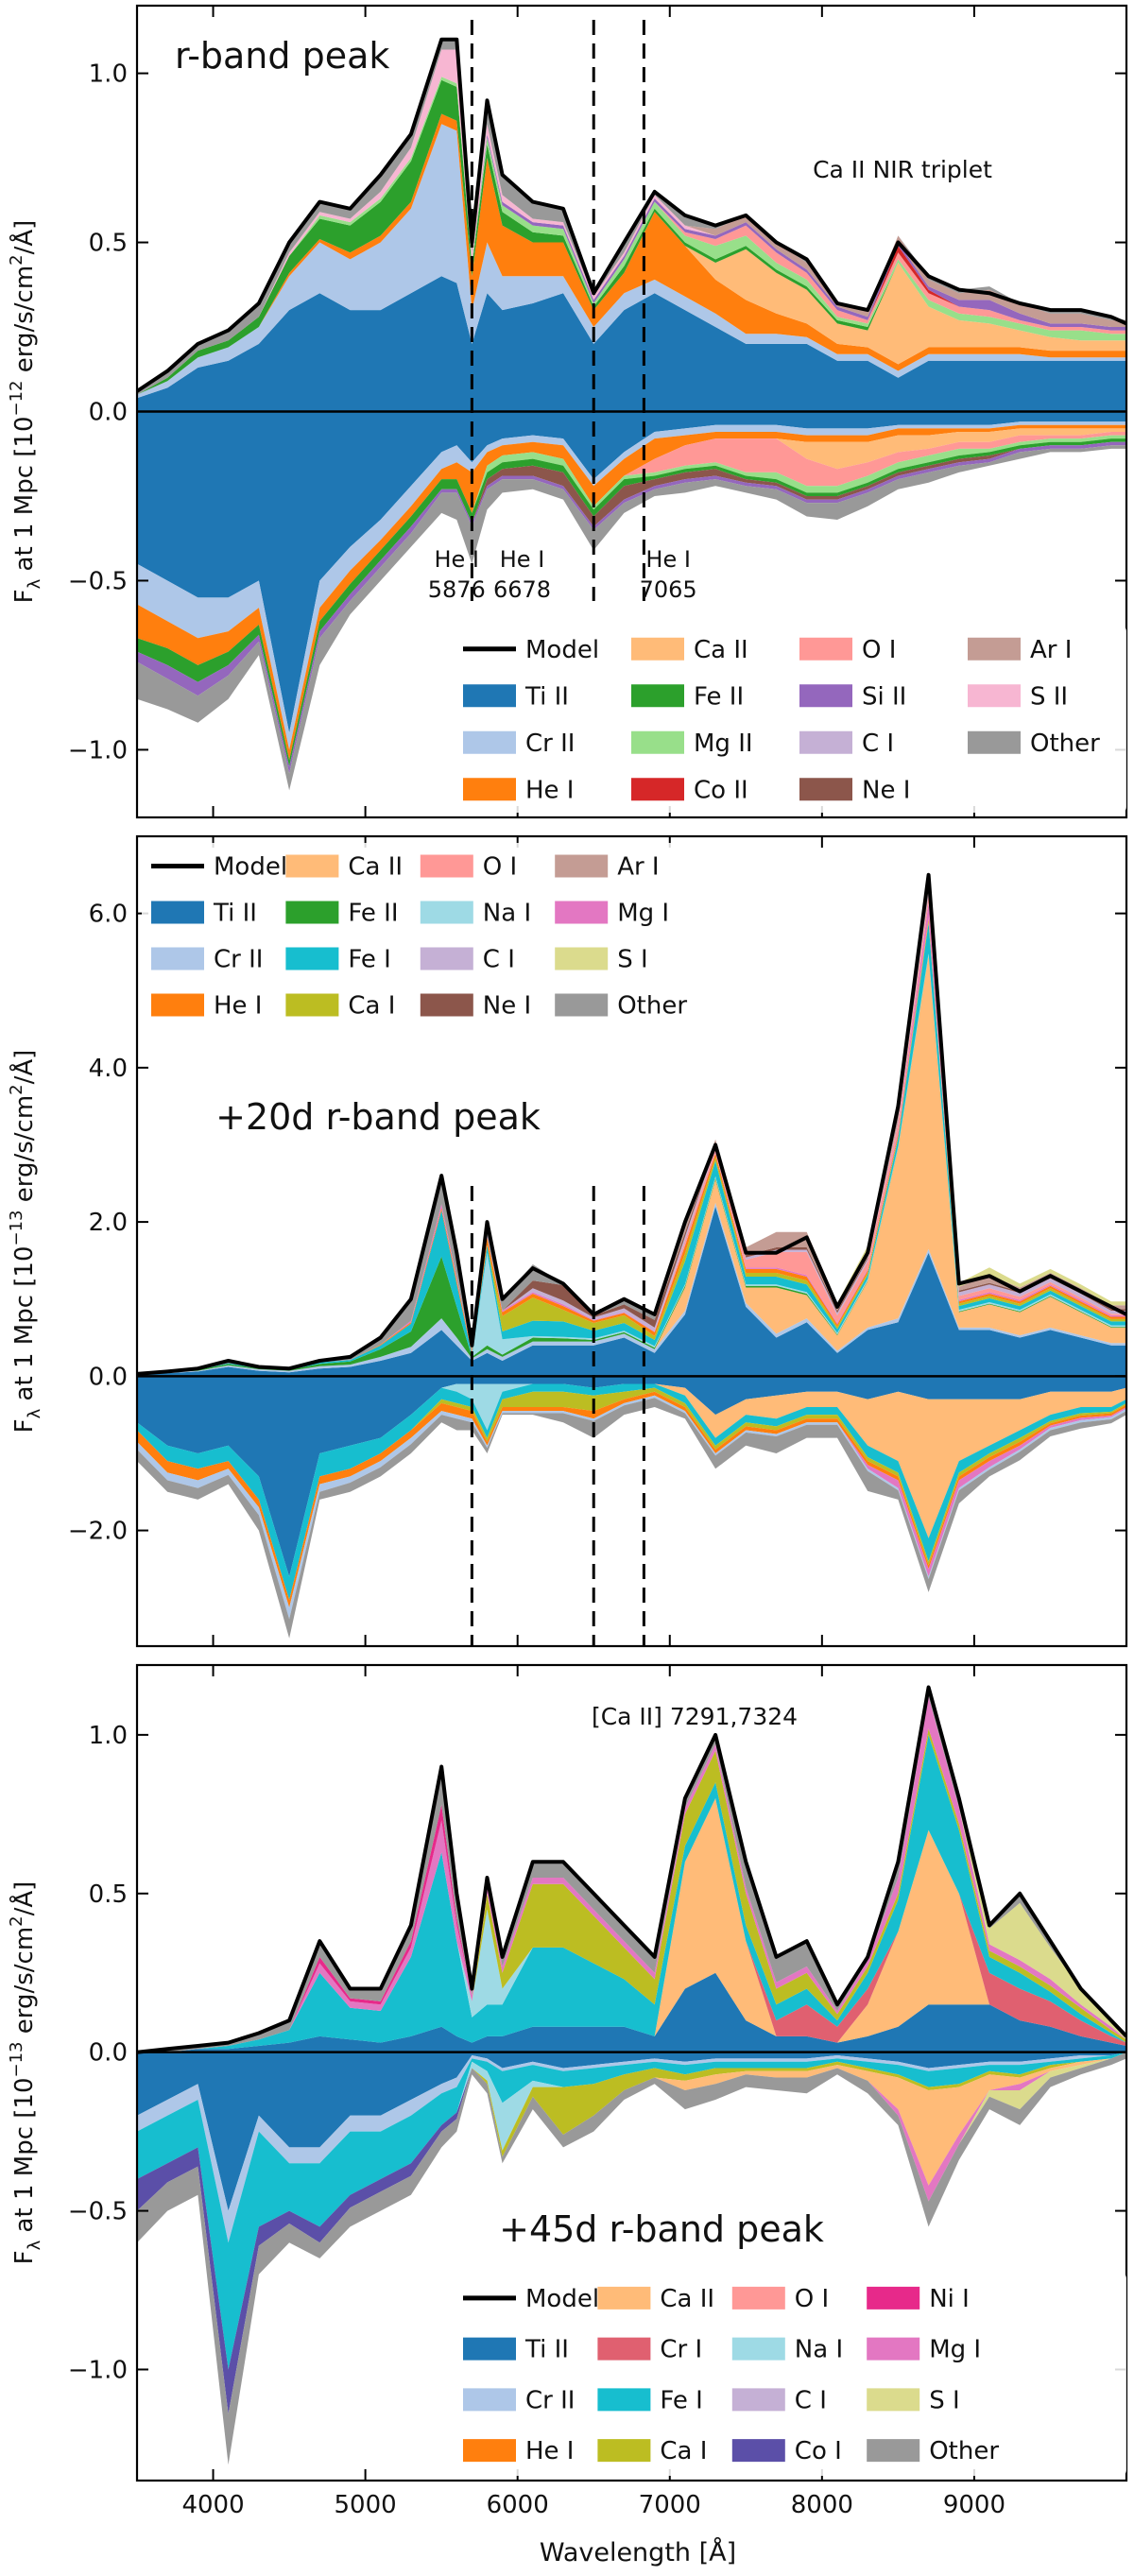  I want to click on legend-label-ne-i: Ne I, so click(507, 1006).